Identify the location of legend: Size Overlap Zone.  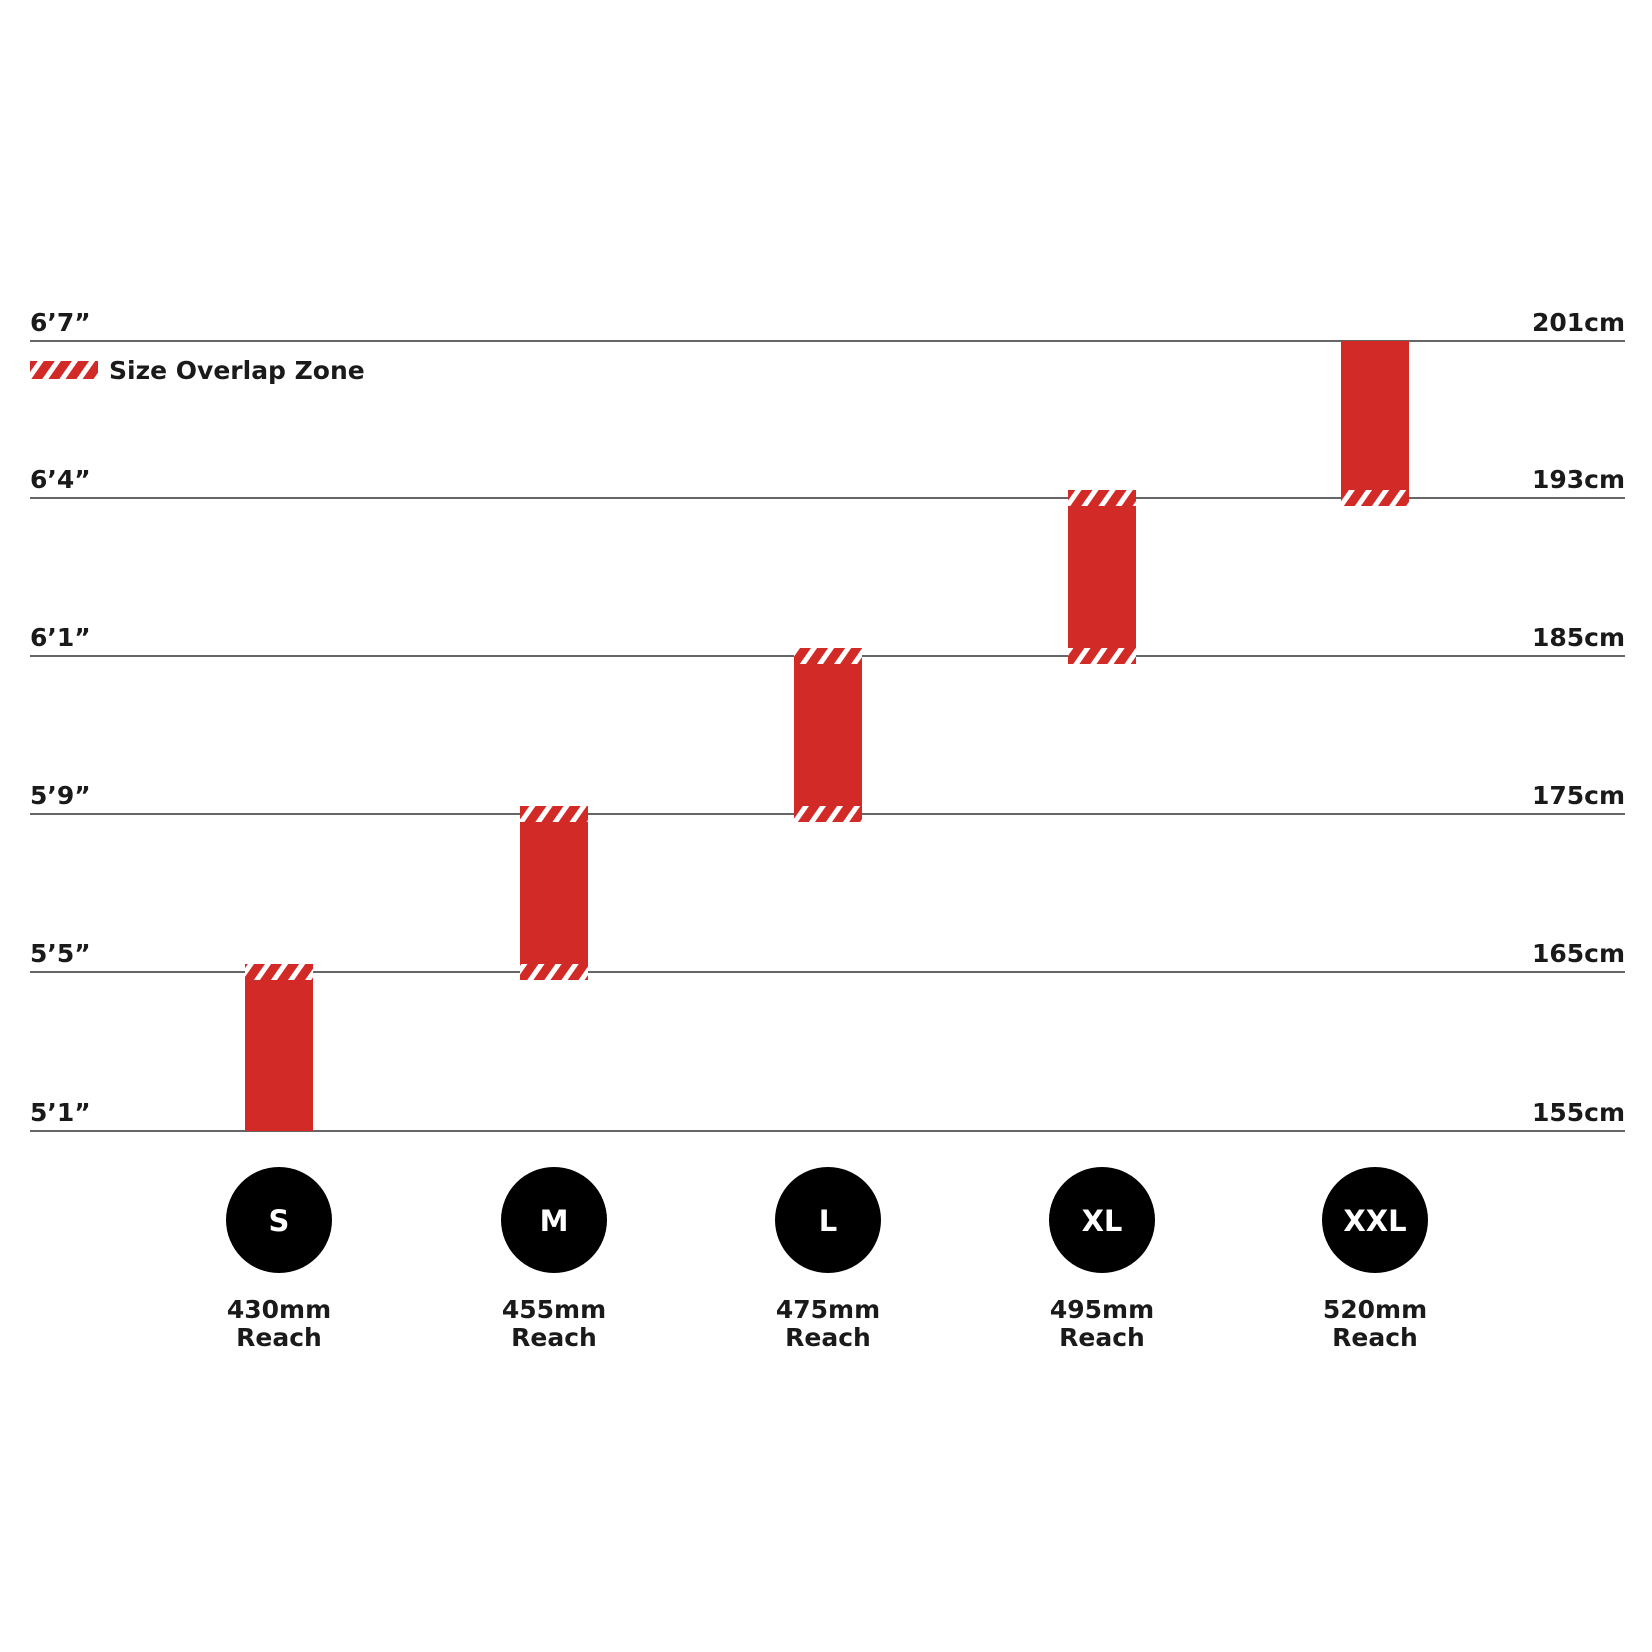
(197, 370).